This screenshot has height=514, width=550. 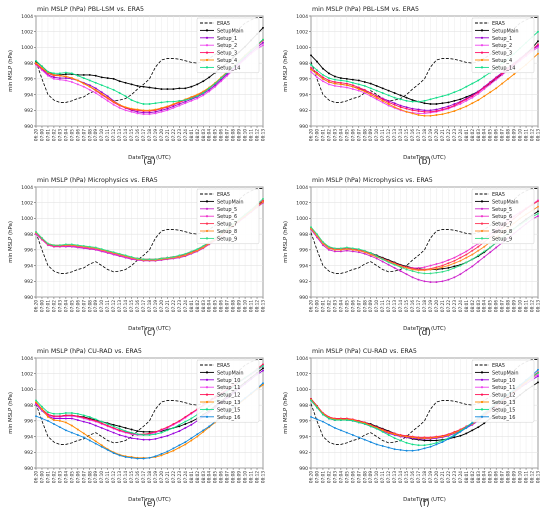 I want to click on x-tick-label: 07:21, so click(x=167, y=477).